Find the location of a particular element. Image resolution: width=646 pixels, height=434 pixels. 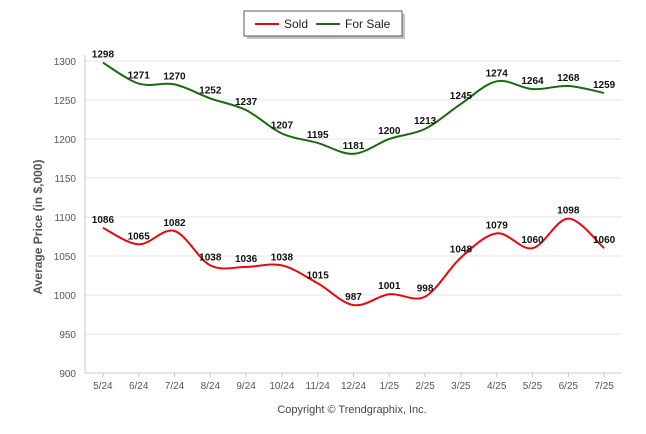

data-label-sold: 987 is located at coordinates (353, 297).